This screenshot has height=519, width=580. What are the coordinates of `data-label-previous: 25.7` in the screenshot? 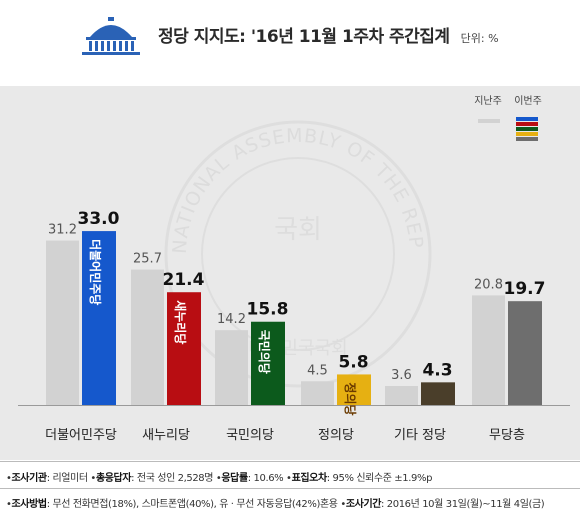 It's located at (147, 259).